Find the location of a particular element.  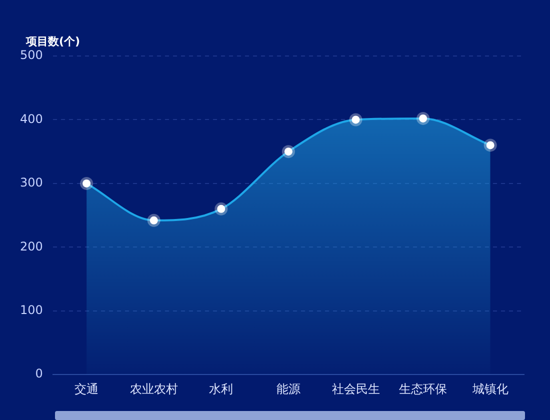

y-tick-label: 500 is located at coordinates (31, 55).